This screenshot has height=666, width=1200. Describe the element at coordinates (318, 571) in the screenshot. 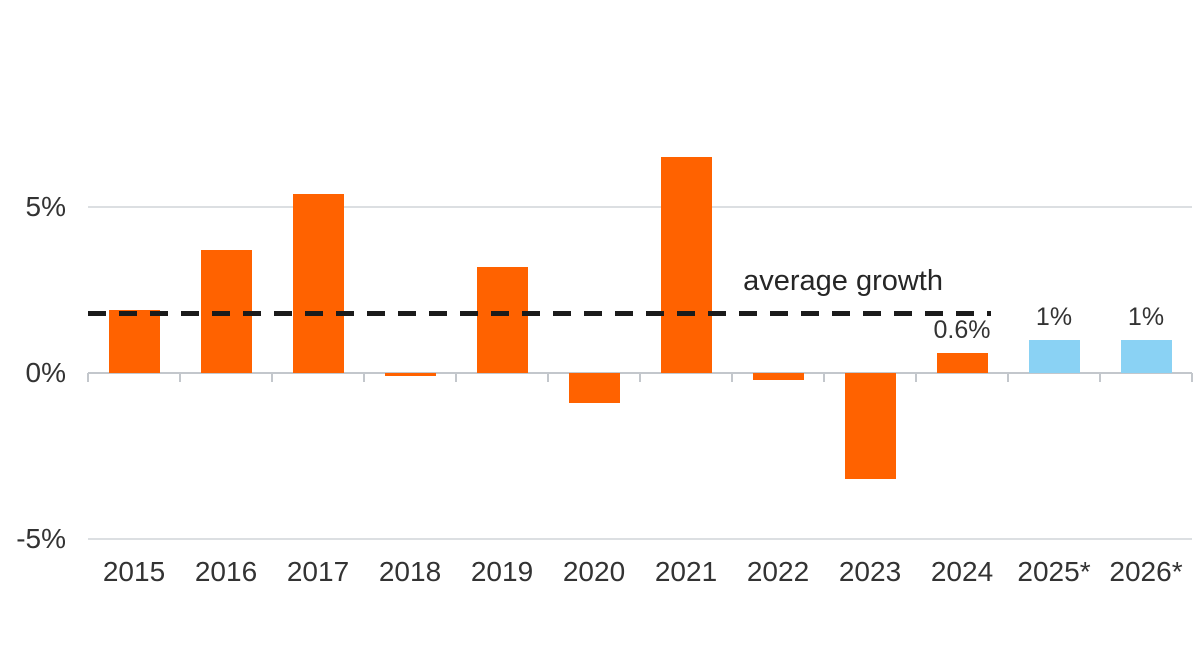

I see `x-tick-label-2017: 2017` at that location.